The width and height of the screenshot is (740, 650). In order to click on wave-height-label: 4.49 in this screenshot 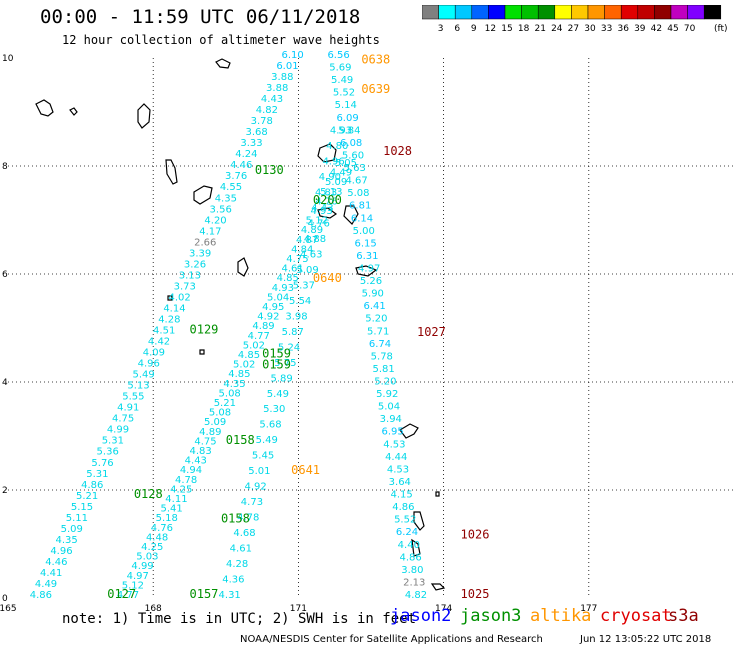, I will do `click(46, 584)`.